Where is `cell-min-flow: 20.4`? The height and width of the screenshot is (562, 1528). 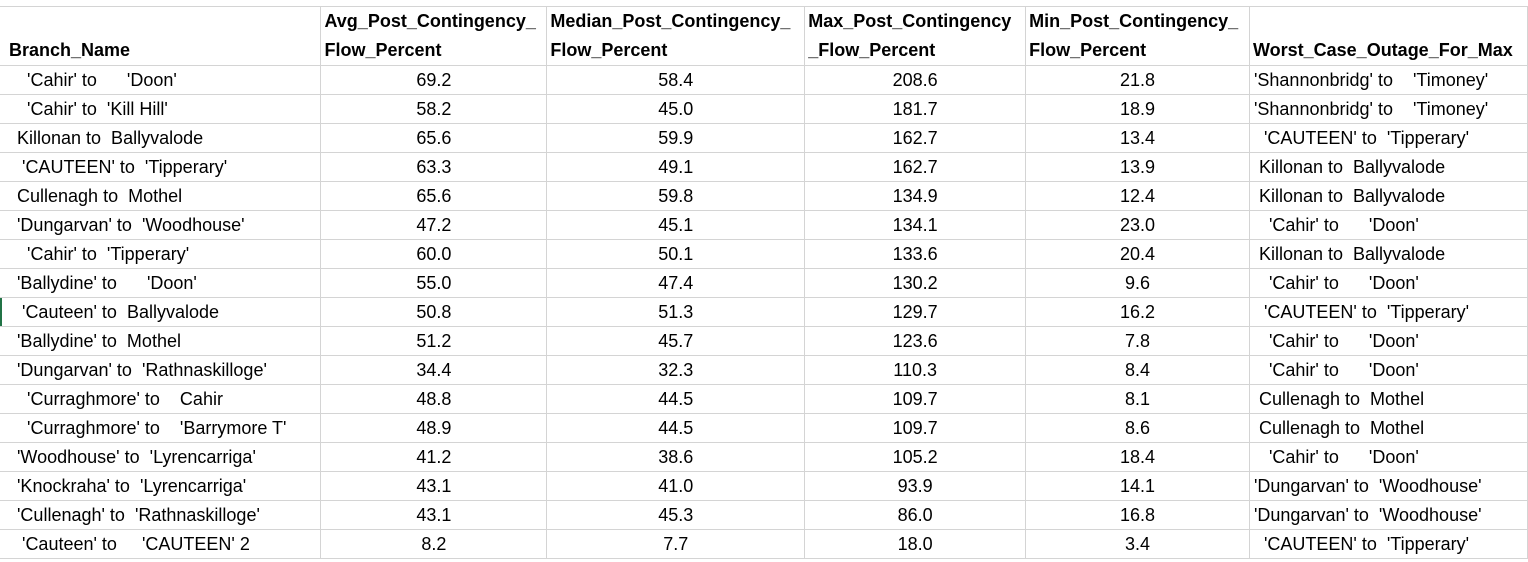 cell-min-flow: 20.4 is located at coordinates (1137, 254).